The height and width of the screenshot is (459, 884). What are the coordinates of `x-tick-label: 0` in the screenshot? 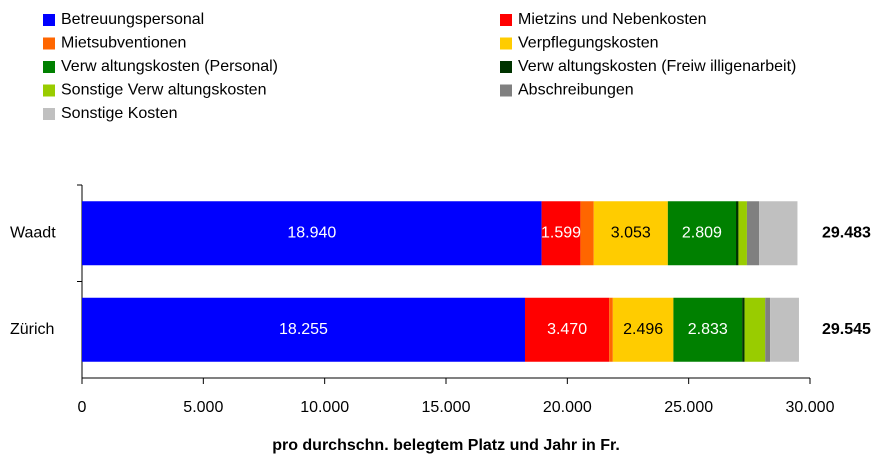 It's located at (82, 407).